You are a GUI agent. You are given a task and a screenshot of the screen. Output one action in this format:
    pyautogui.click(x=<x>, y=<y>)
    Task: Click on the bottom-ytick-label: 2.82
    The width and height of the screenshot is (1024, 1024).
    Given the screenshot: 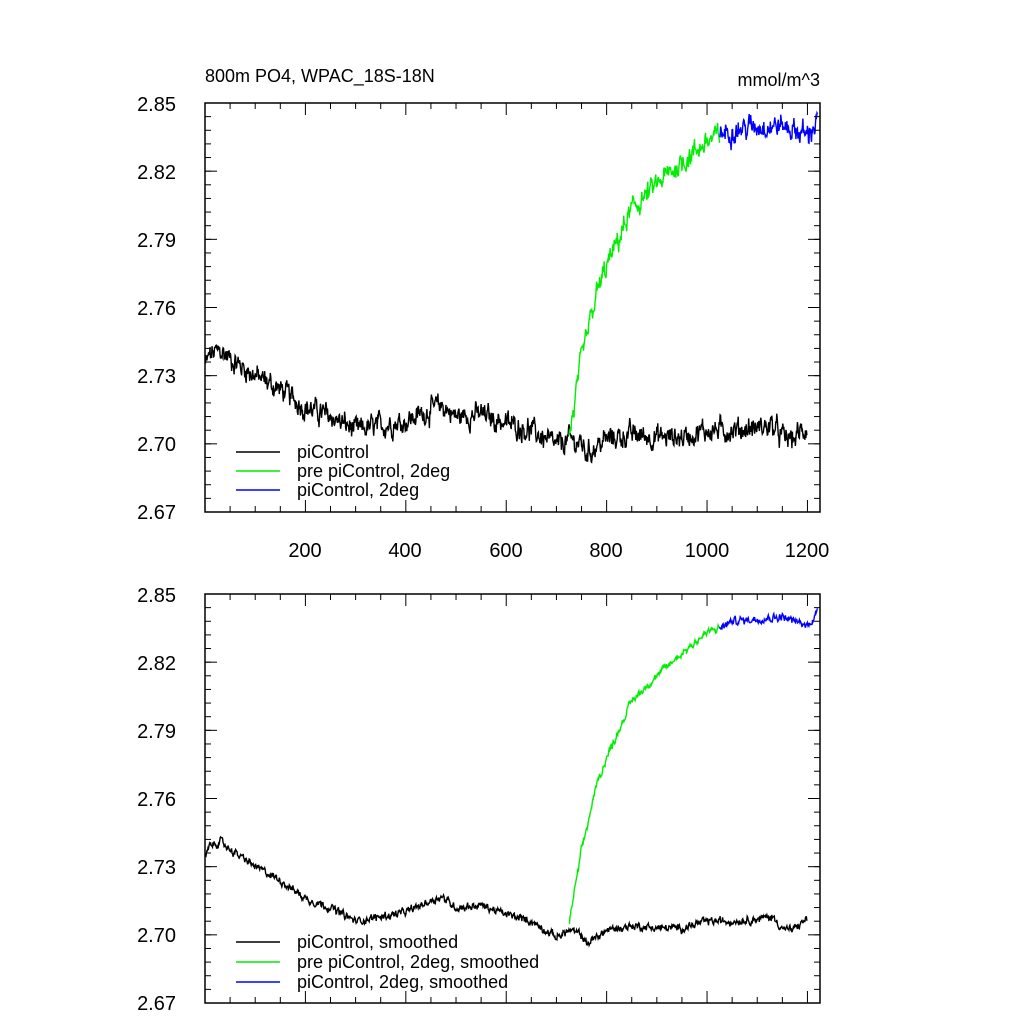 What is the action you would take?
    pyautogui.click(x=156, y=664)
    